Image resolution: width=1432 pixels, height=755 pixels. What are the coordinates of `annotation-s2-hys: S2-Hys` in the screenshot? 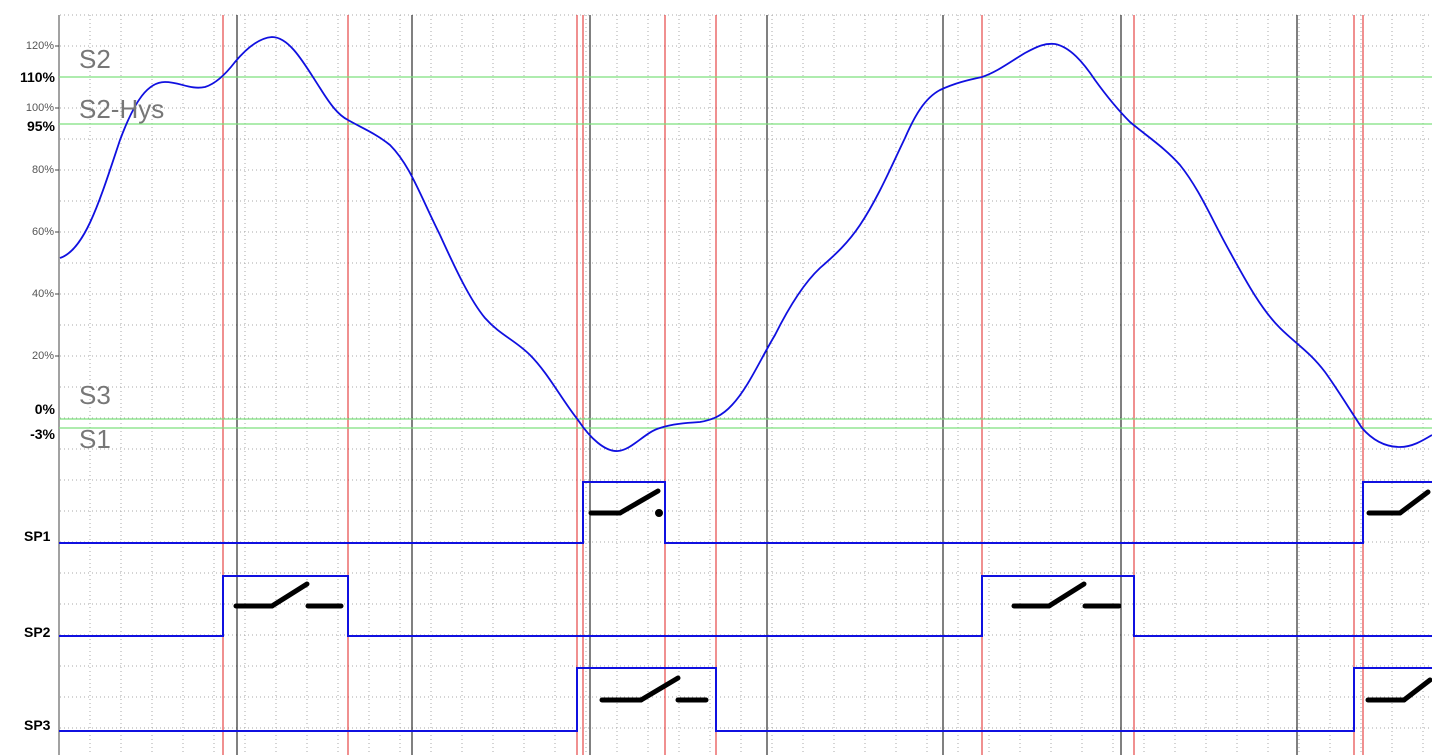 It's located at (121, 109).